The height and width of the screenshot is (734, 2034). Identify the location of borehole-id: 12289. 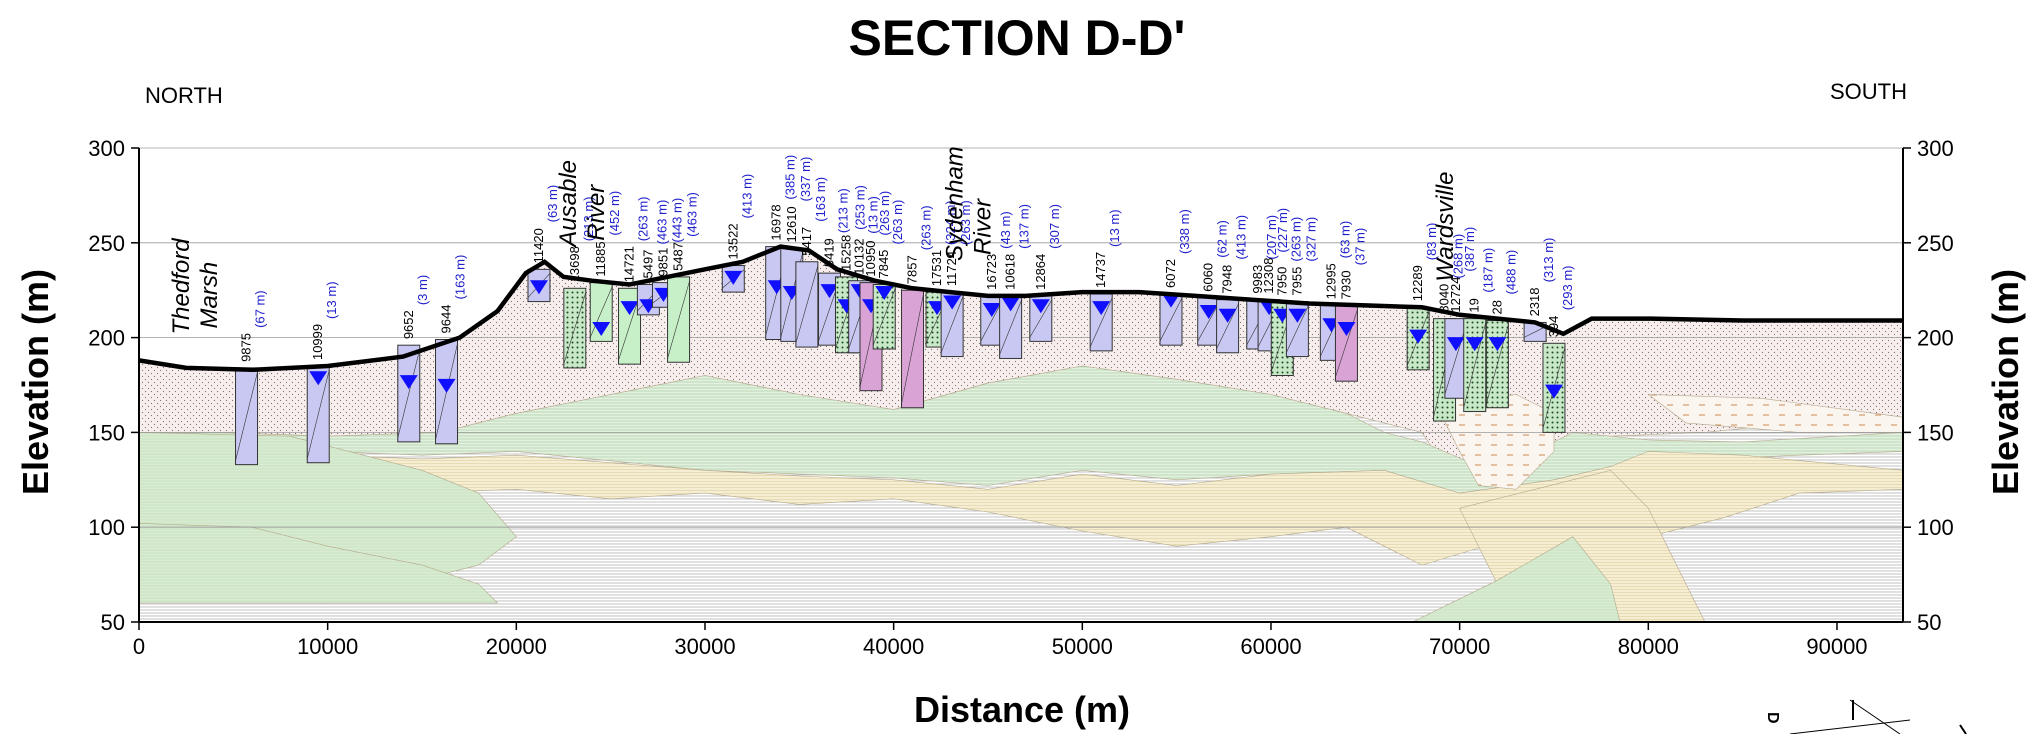
(1417, 283).